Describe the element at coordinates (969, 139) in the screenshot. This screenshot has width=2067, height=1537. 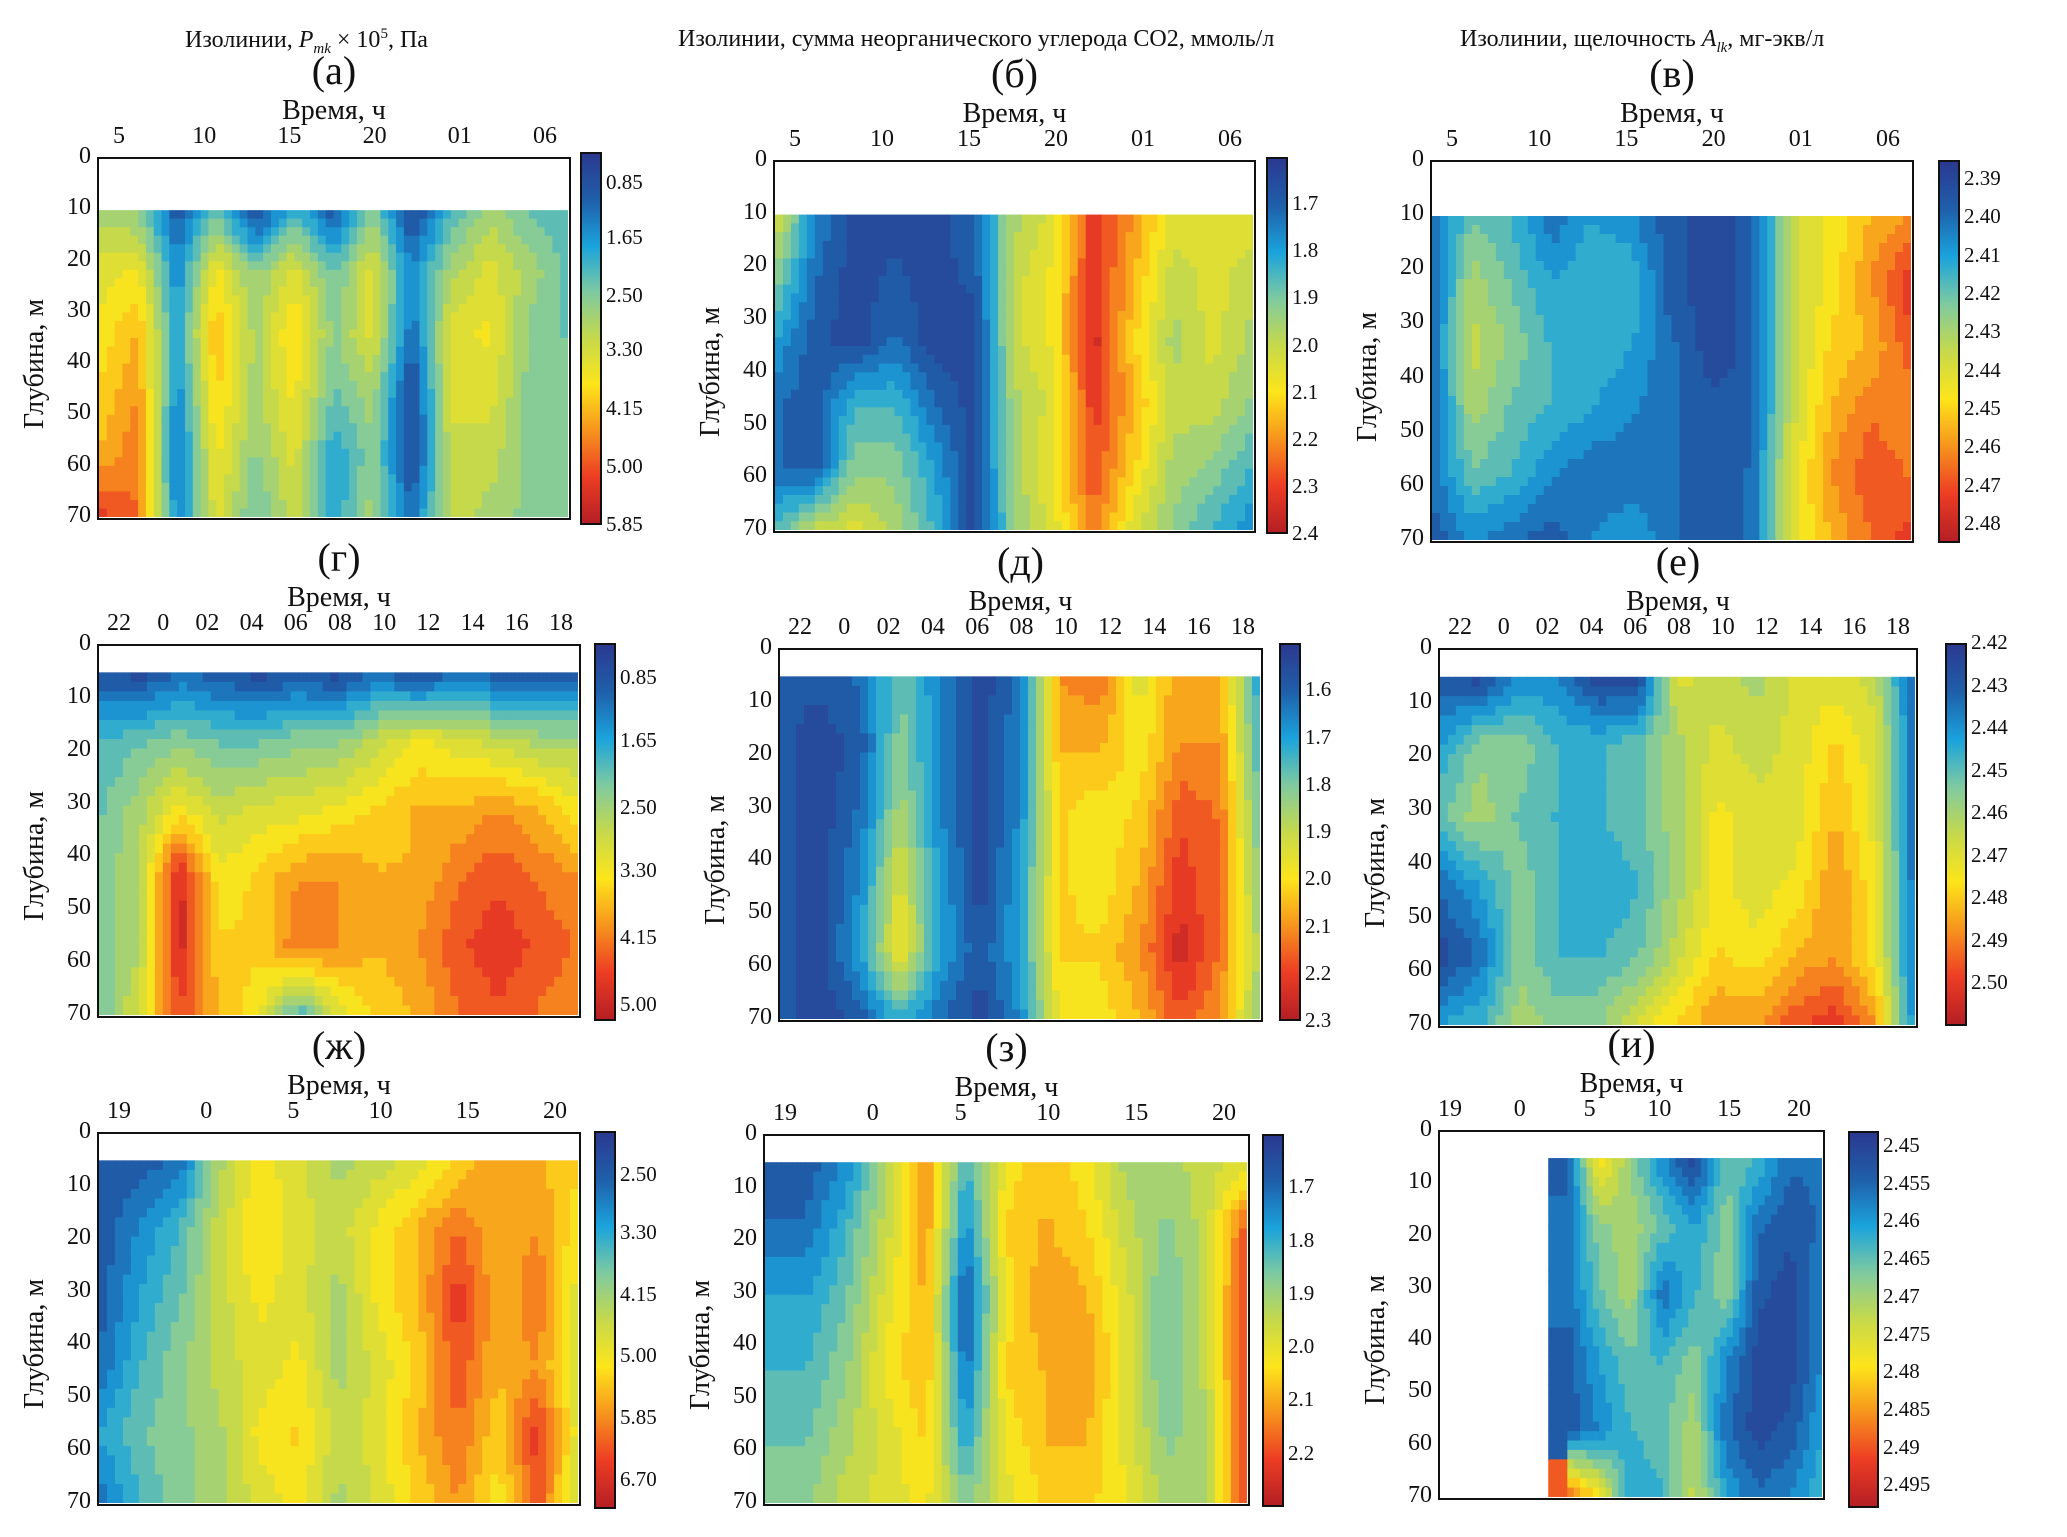
I see `x-tick-label: 15` at that location.